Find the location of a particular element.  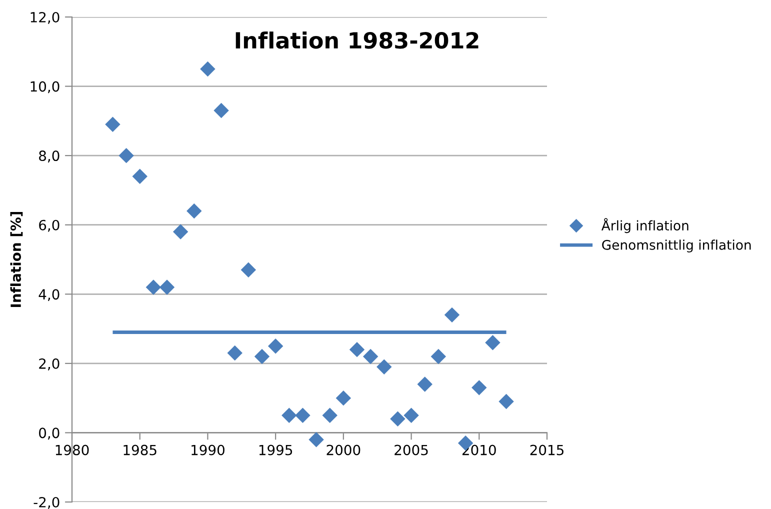

x-tick-label: 1990 is located at coordinates (208, 450).